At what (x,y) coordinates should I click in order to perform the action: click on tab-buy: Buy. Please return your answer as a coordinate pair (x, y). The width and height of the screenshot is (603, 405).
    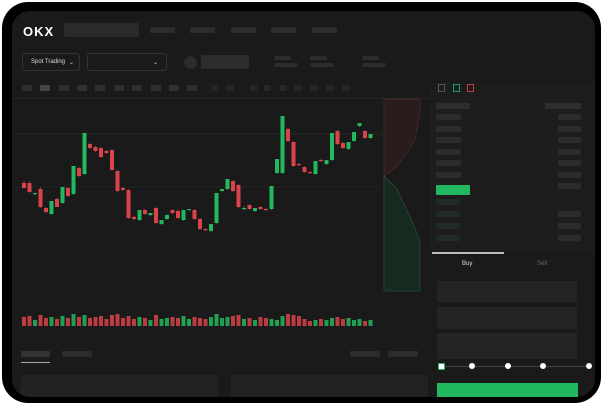
    Looking at the image, I should click on (467, 264).